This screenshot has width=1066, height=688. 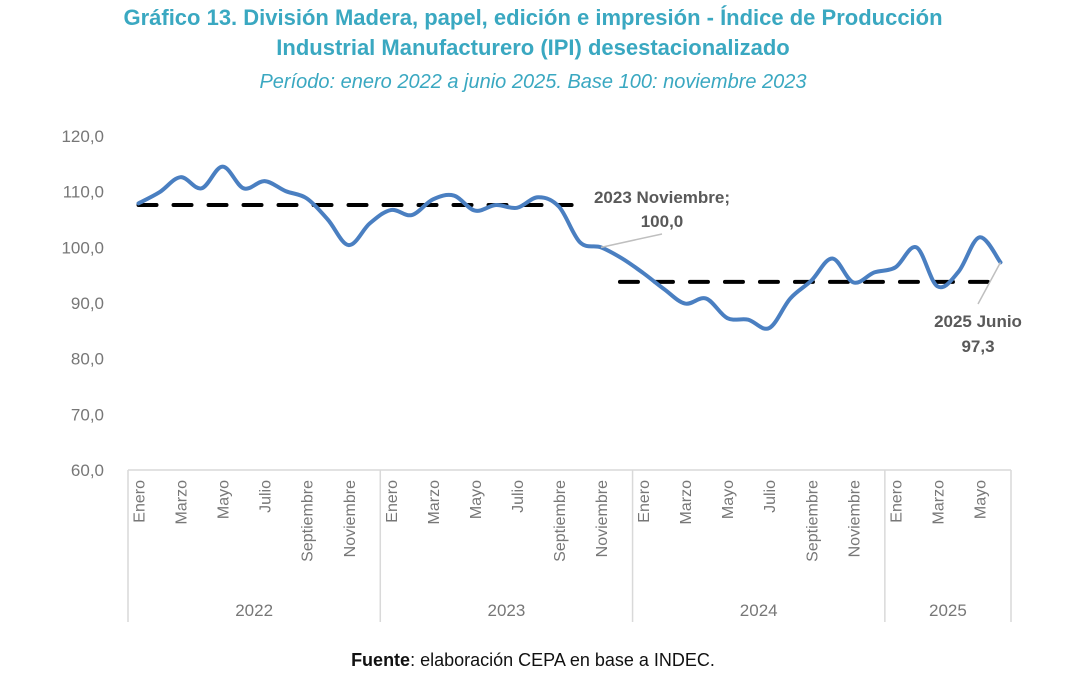 What do you see at coordinates (381, 660) in the screenshot?
I see `source-label: Fuente` at bounding box center [381, 660].